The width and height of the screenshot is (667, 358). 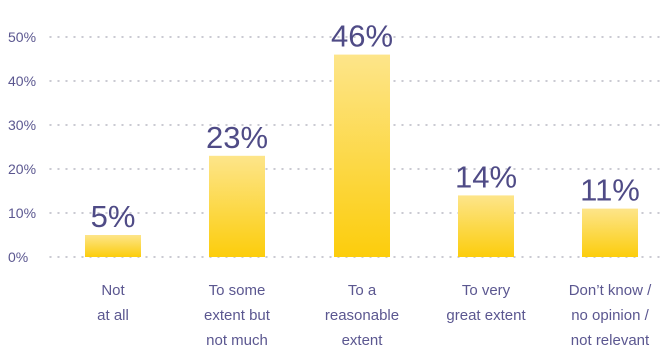 What do you see at coordinates (362, 290) in the screenshot?
I see `category-label-line: To a` at bounding box center [362, 290].